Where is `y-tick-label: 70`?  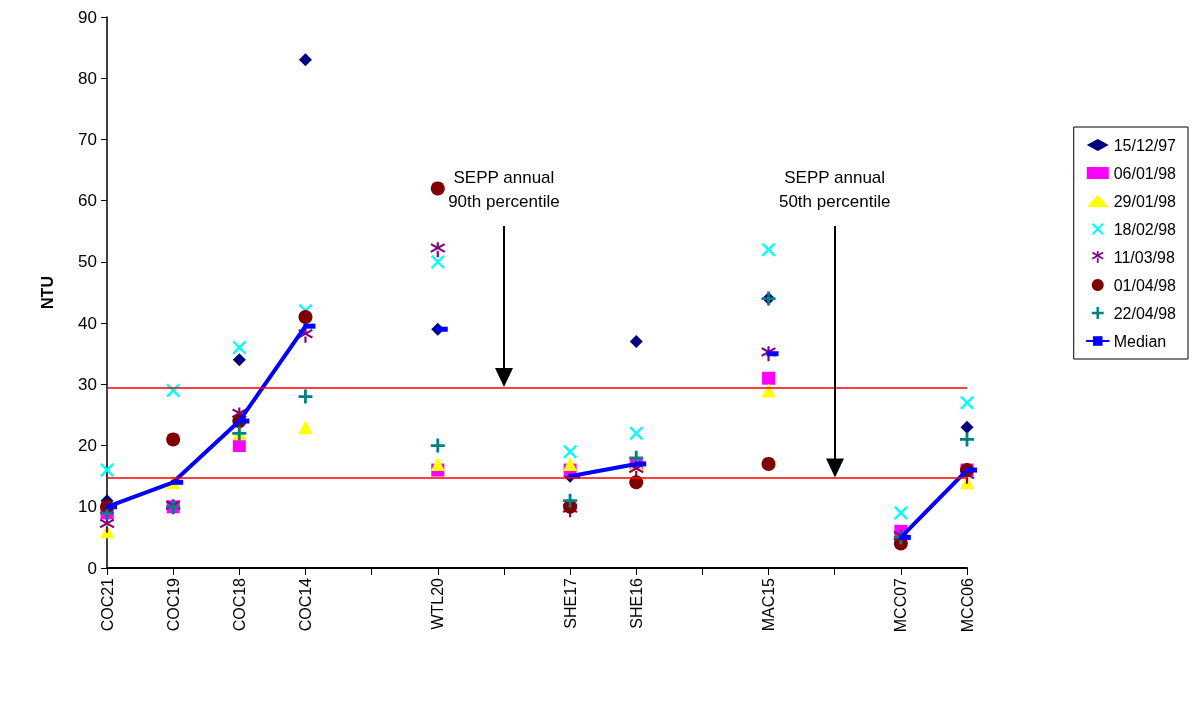
y-tick-label: 70 is located at coordinates (87, 139).